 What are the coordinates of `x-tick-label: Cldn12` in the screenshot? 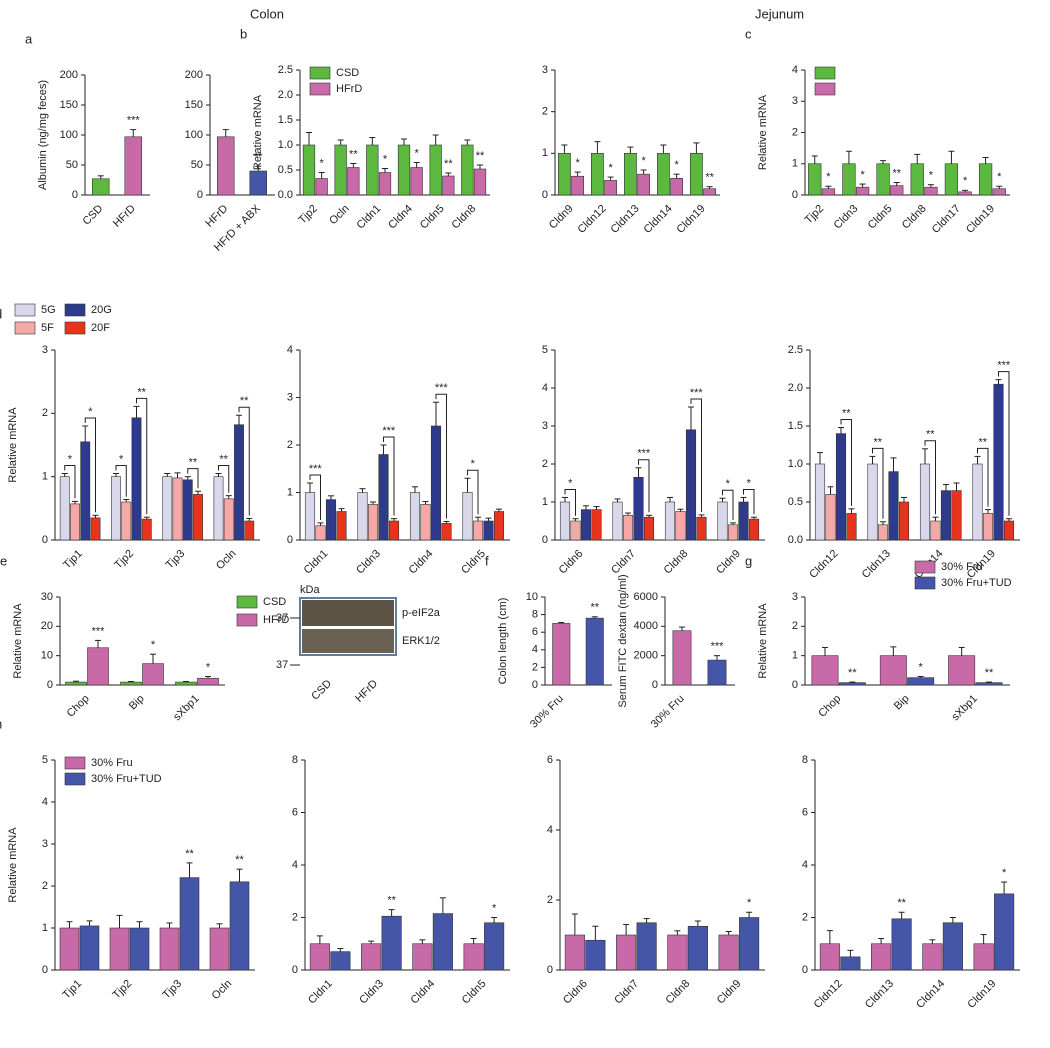 It's located at (828, 994).